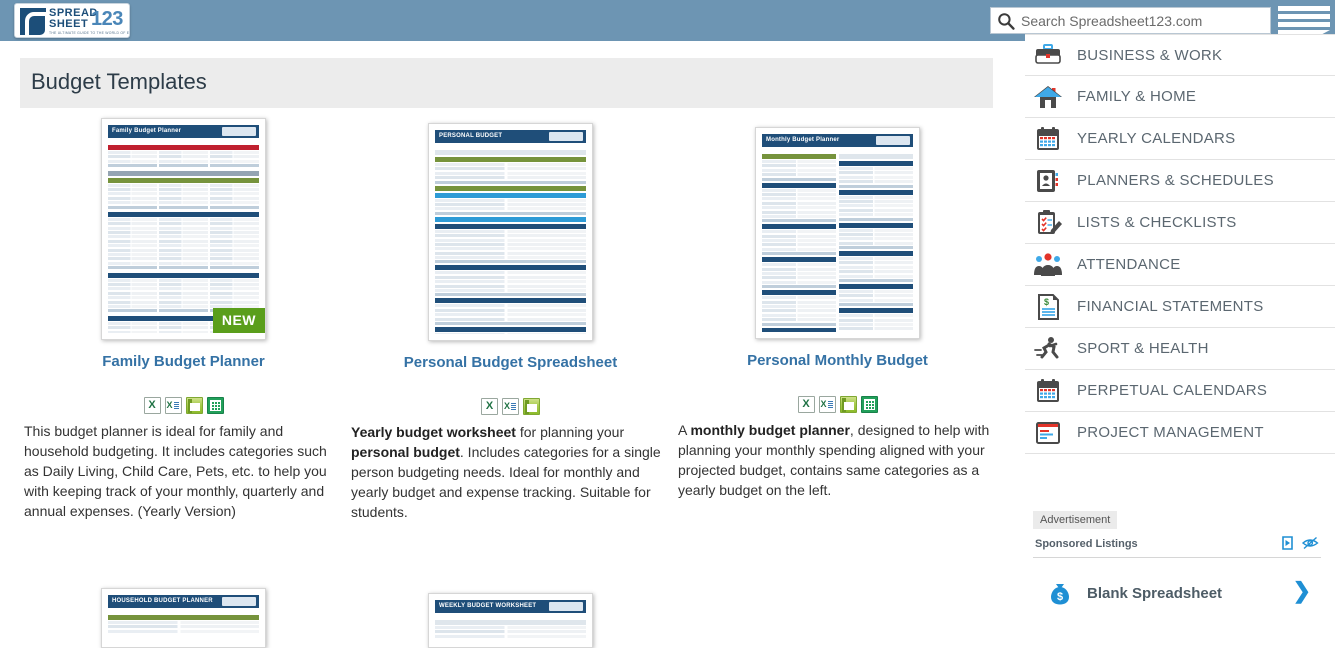  I want to click on thumb-title: WEEKLY BUDGET WORKSHEET, so click(510, 606).